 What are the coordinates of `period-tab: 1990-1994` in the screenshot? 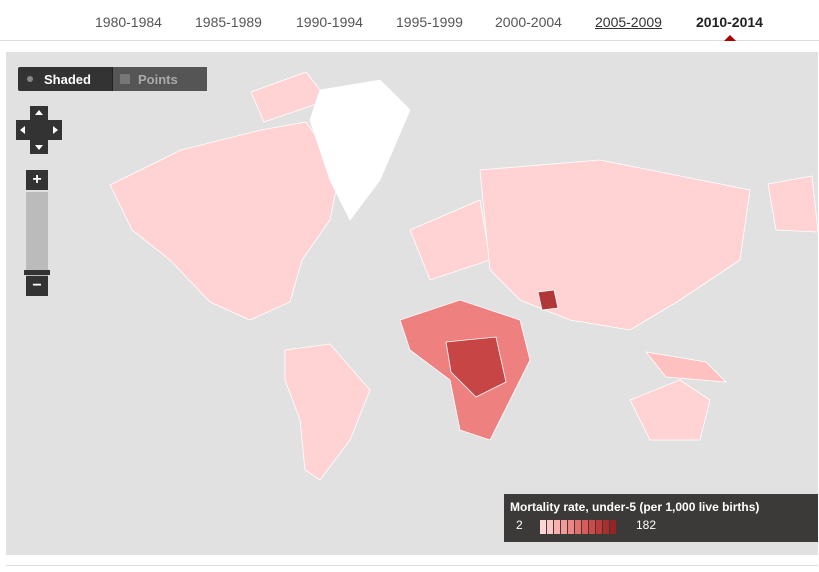 It's located at (329, 22).